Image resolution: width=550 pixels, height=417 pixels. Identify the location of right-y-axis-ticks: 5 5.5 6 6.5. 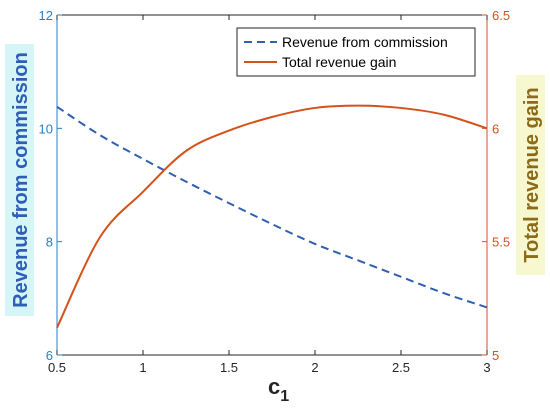
(496, 185).